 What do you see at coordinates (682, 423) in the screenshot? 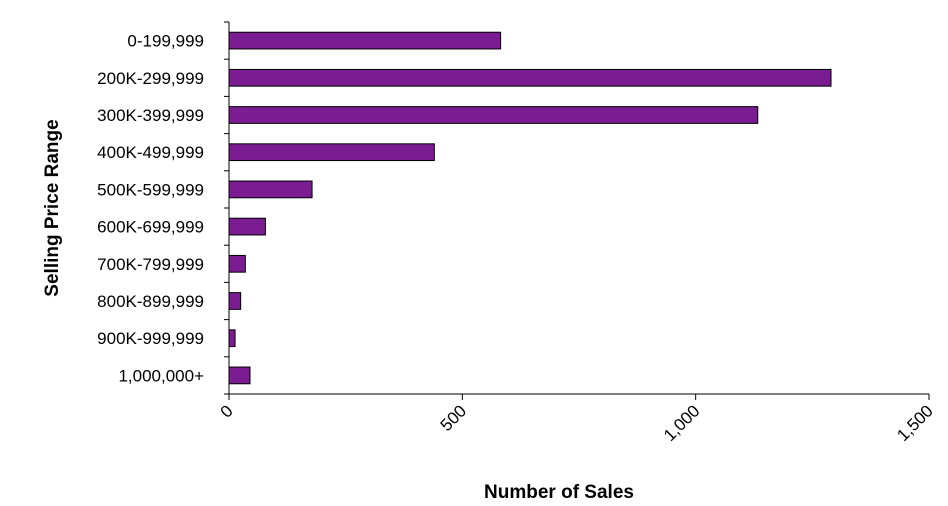
I see `x-tick-label: 1,000` at bounding box center [682, 423].